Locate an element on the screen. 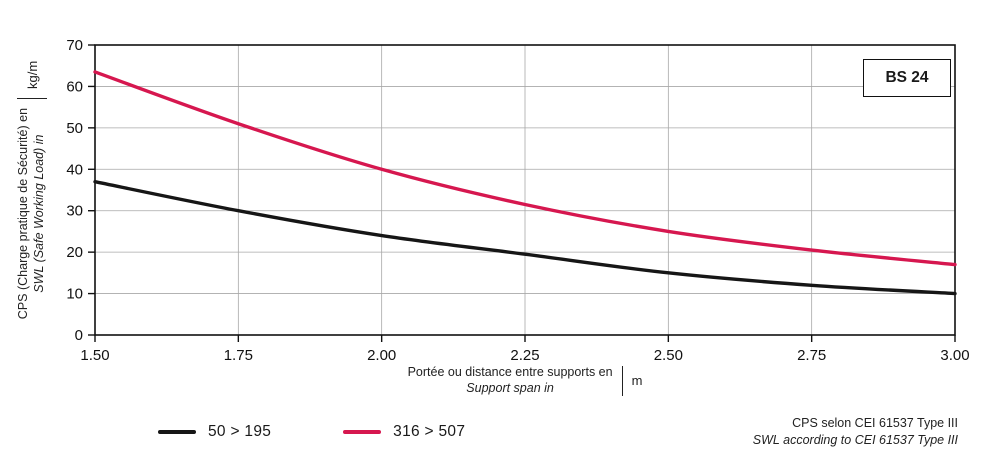  legend-label: 316 > 507 is located at coordinates (429, 431).